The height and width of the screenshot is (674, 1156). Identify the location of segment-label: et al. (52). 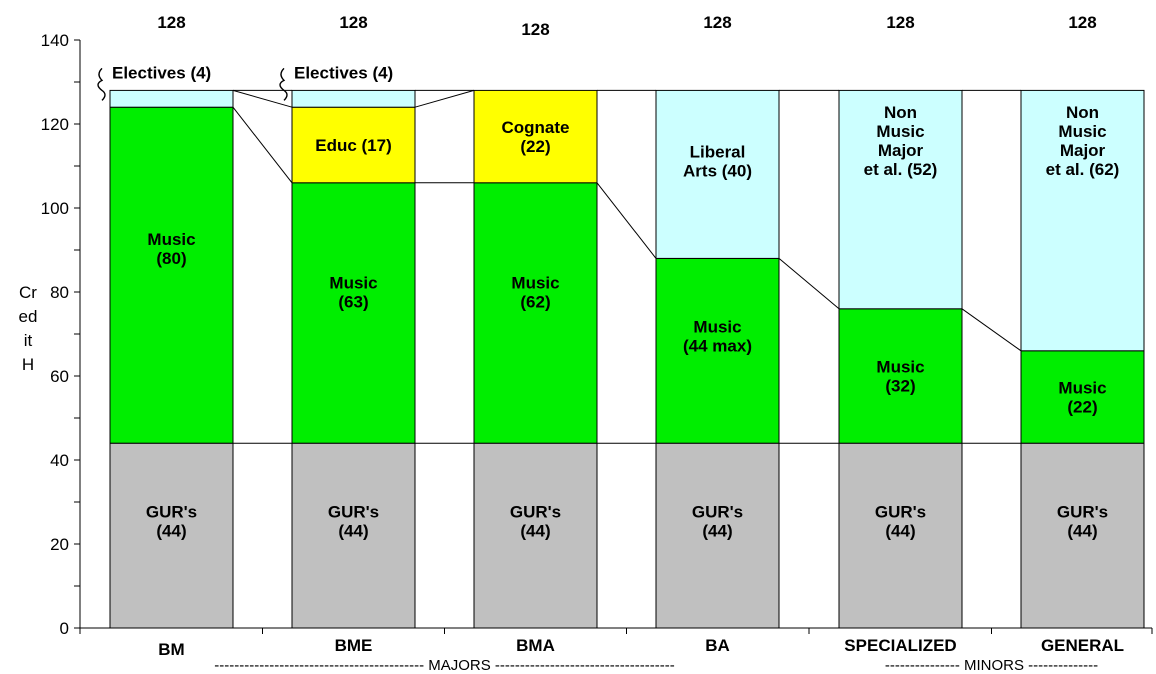
(901, 169).